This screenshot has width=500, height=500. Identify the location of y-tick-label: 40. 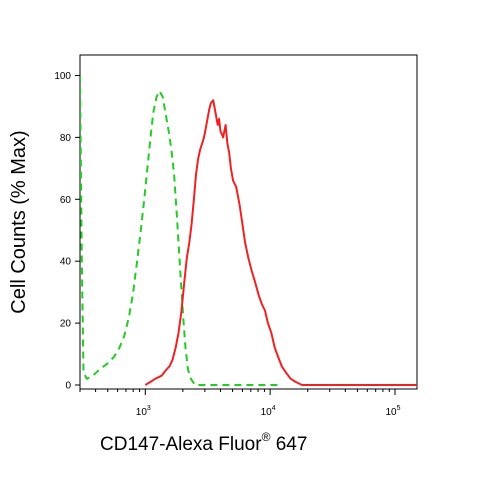
(66, 262).